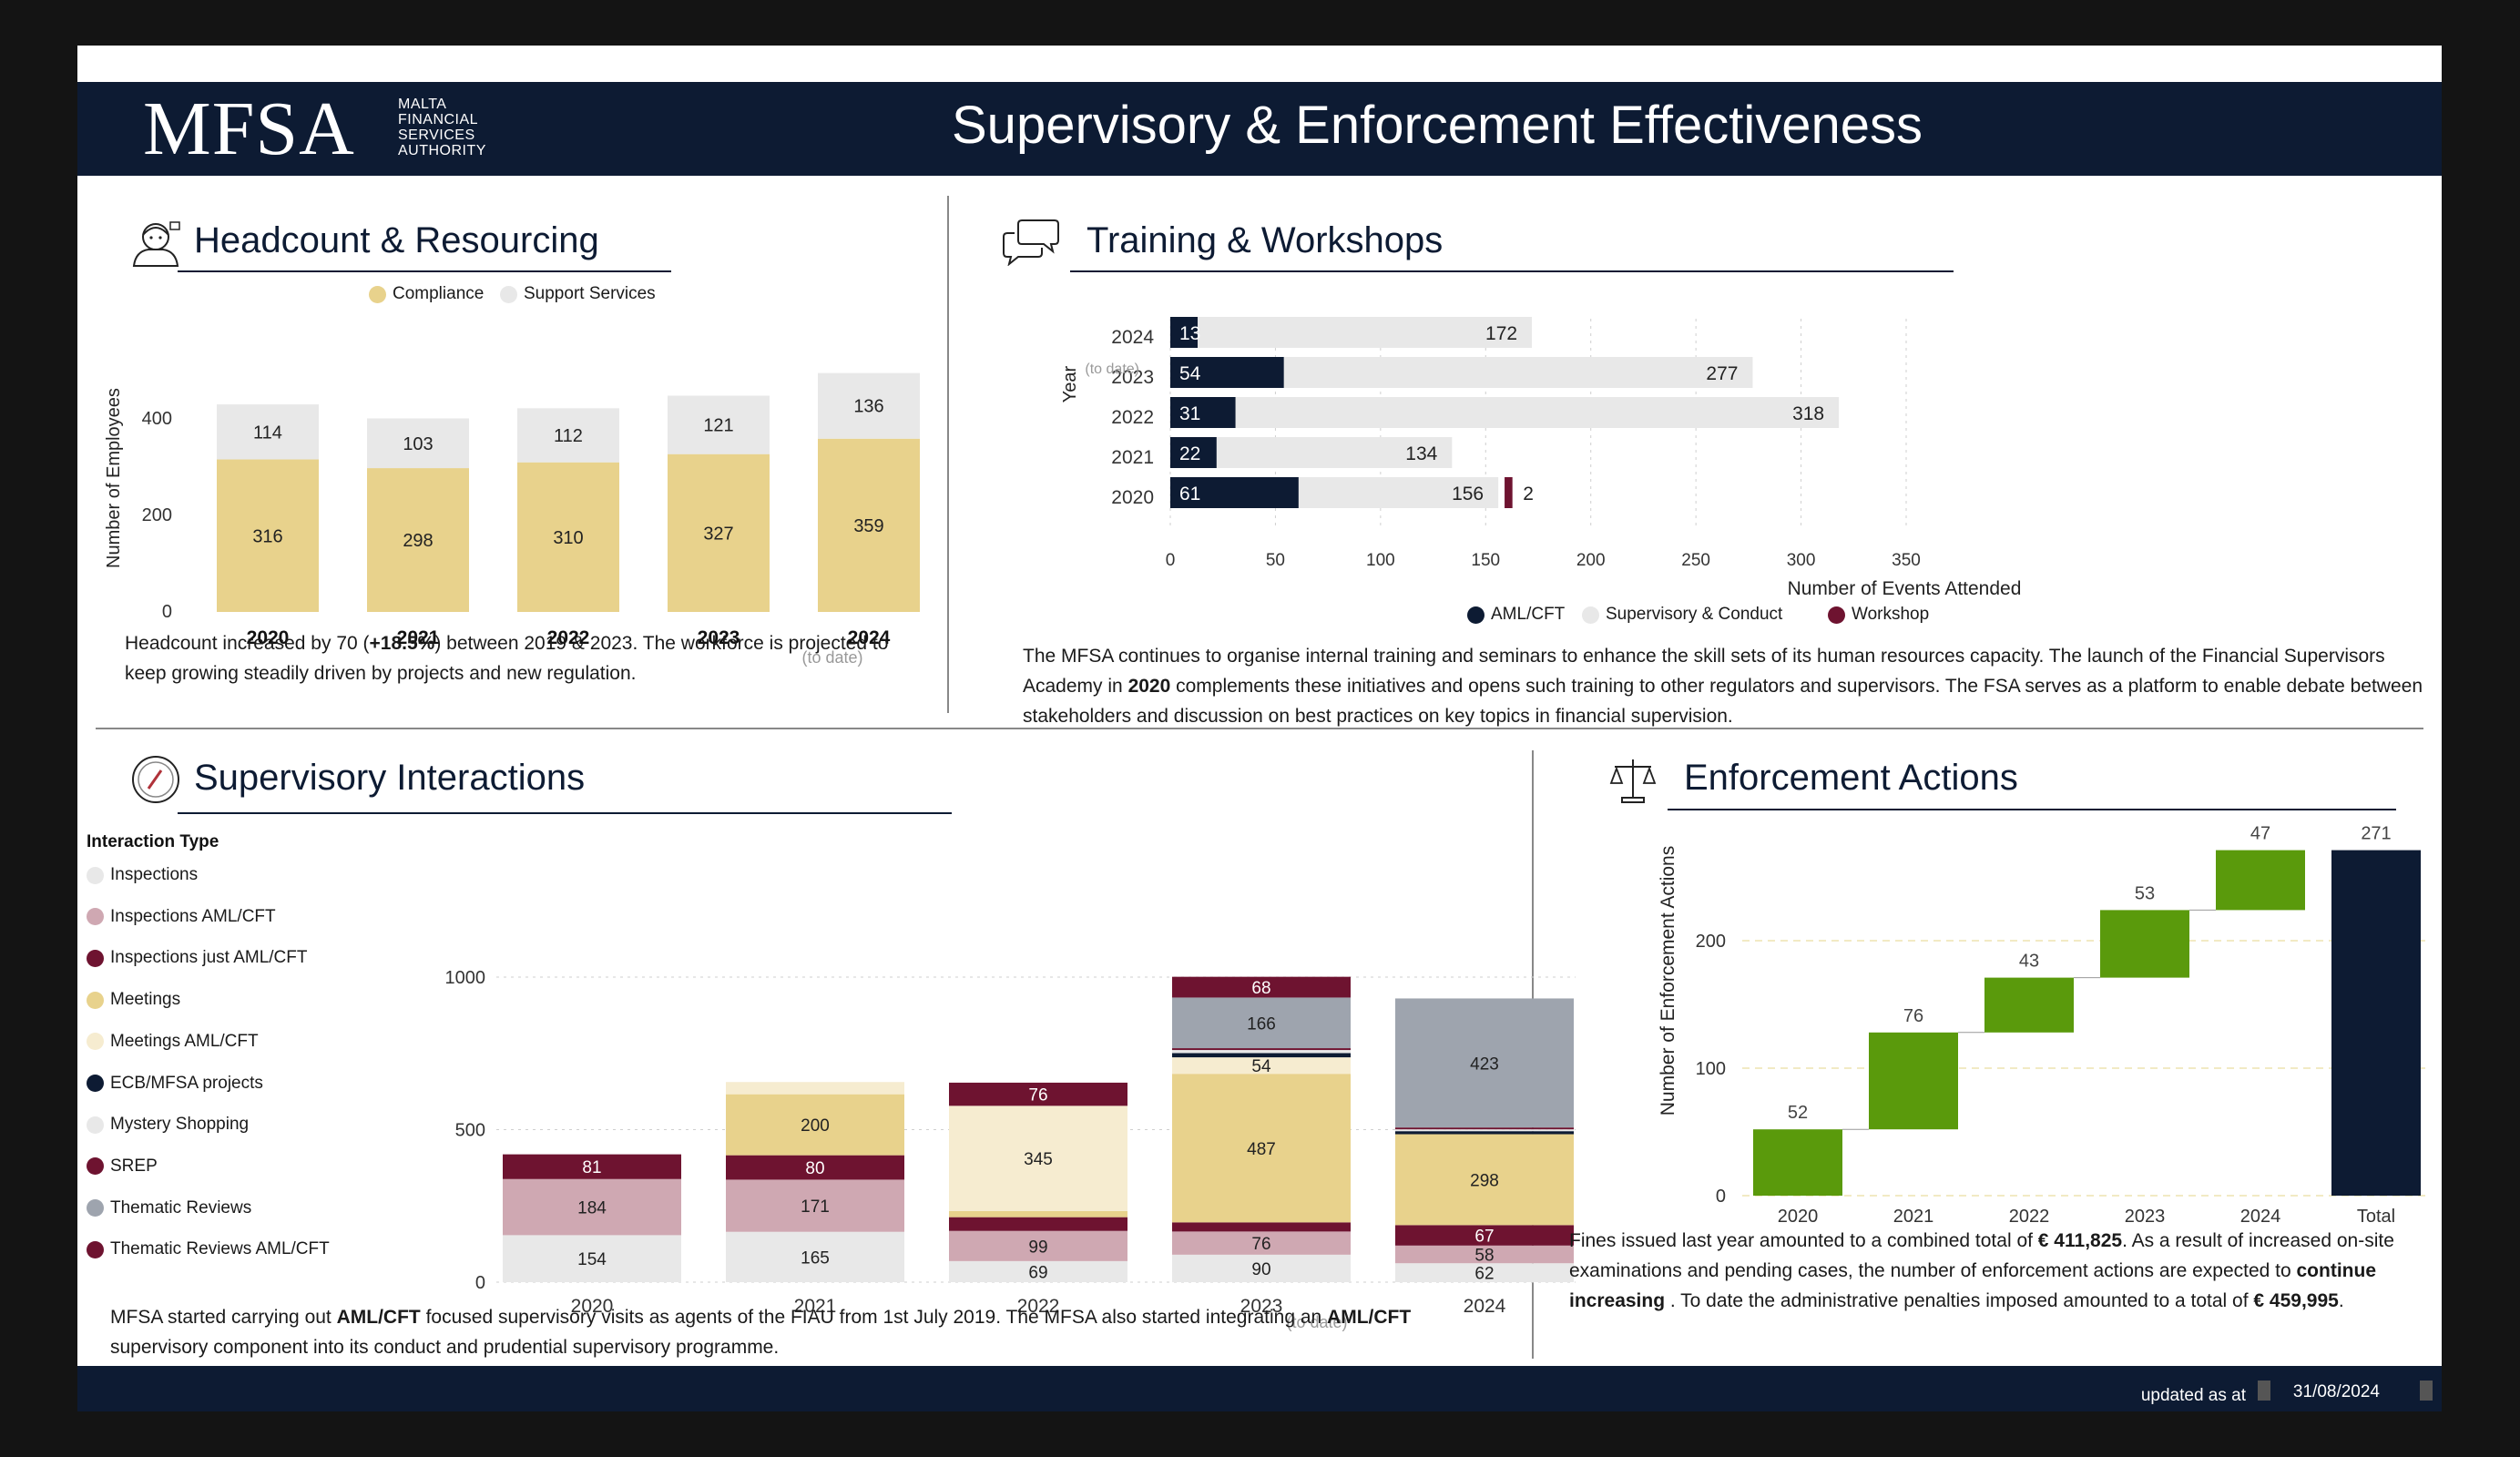 The image size is (2520, 1457). I want to click on interactions-label-2024-3: 298, so click(1484, 1180).